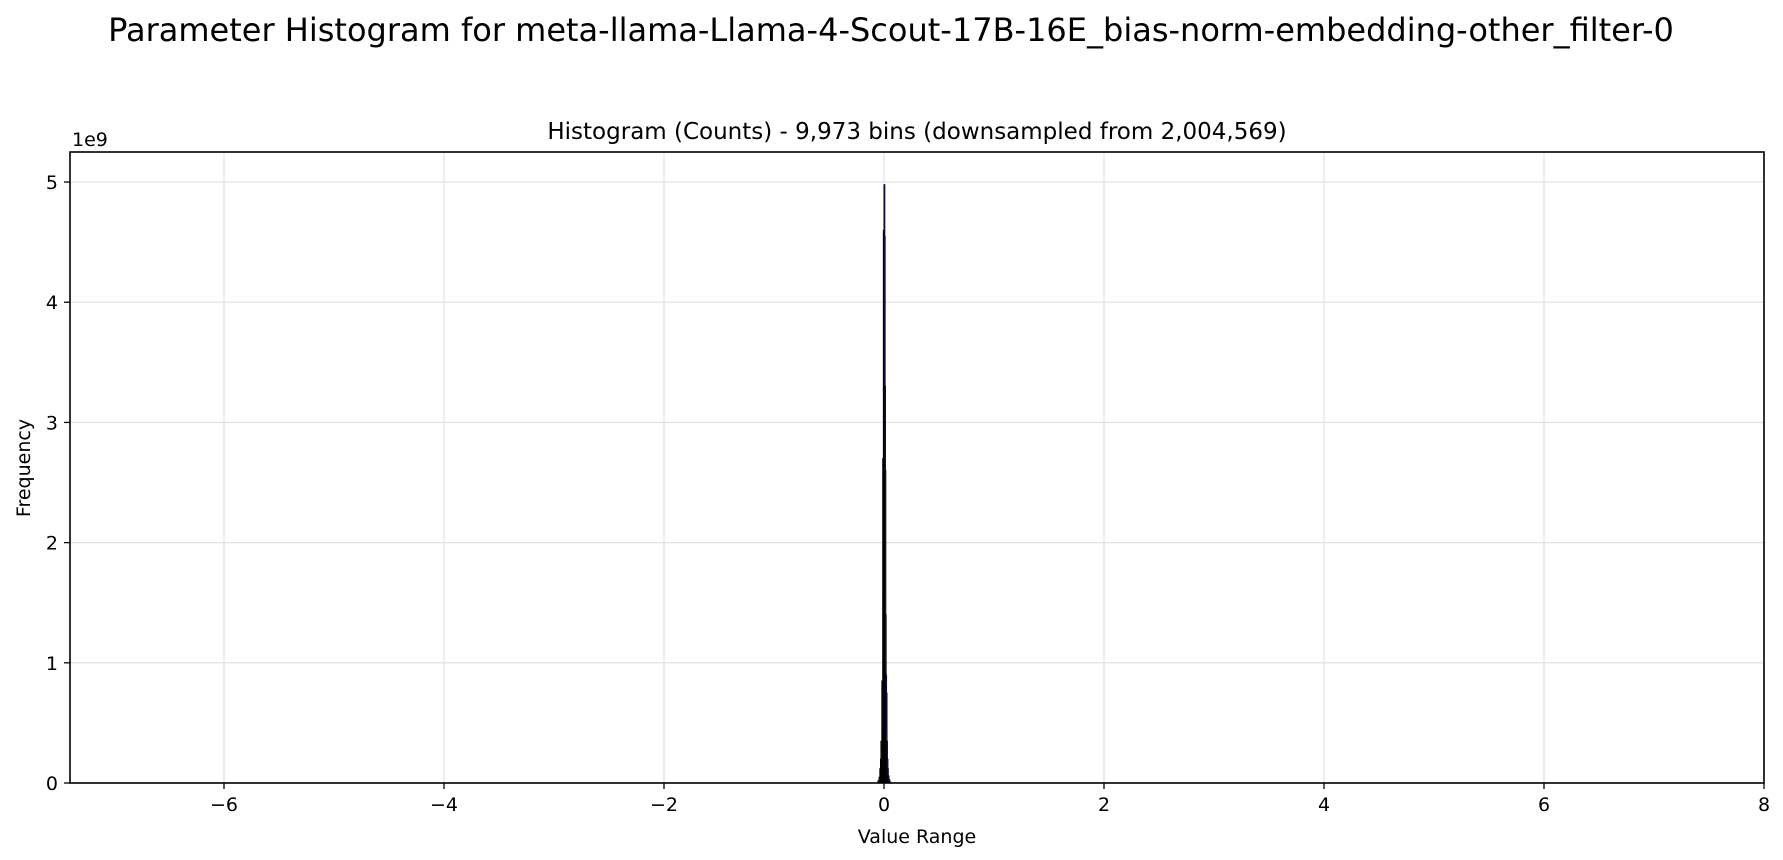 This screenshot has width=1783, height=860. What do you see at coordinates (1104, 805) in the screenshot?
I see `x-tick-label: 2` at bounding box center [1104, 805].